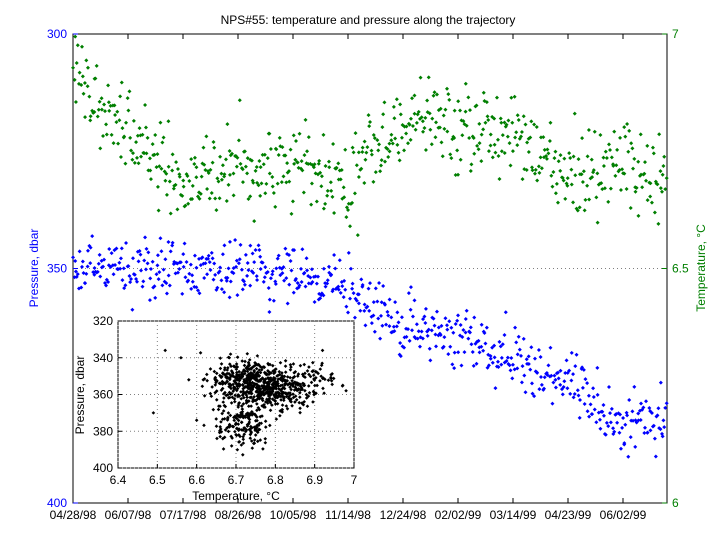 Image resolution: width=726 pixels, height=540 pixels. Describe the element at coordinates (128, 515) in the screenshot. I see `main-x-tick-label: 06/07/98` at that location.